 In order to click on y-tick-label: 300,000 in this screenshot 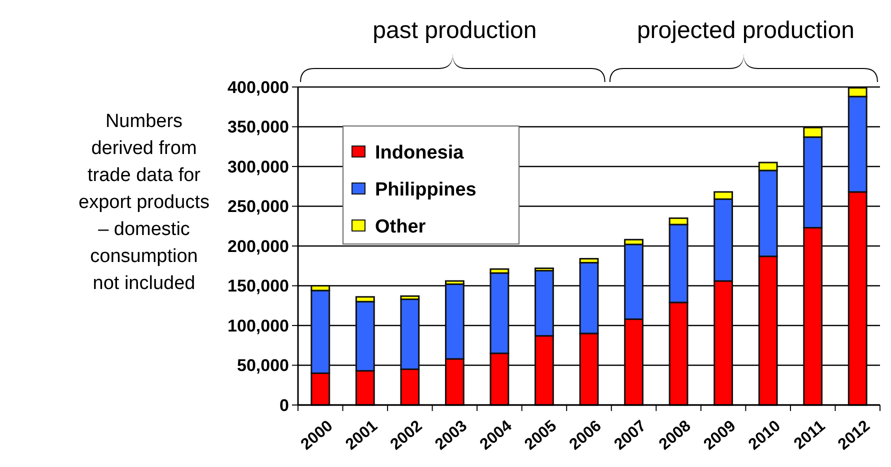, I will do `click(258, 166)`.